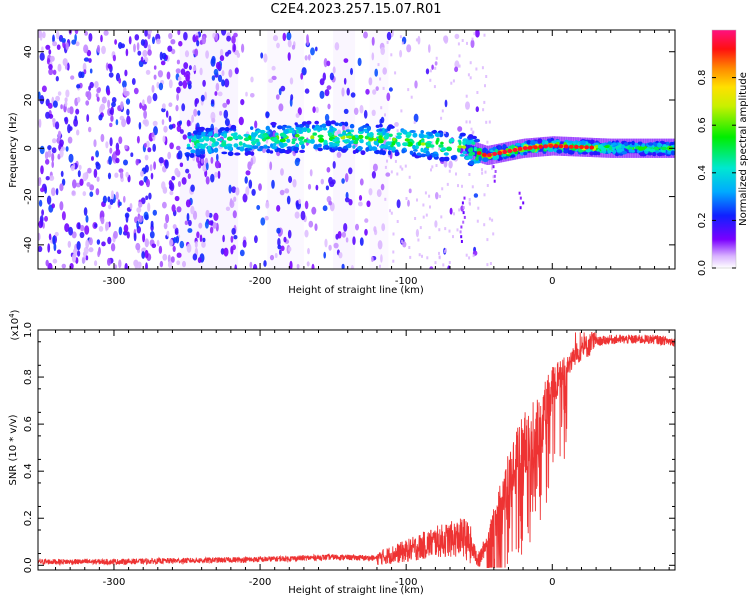 The image size is (750, 600). I want to click on y-tick-label: 0.0, so click(28, 565).